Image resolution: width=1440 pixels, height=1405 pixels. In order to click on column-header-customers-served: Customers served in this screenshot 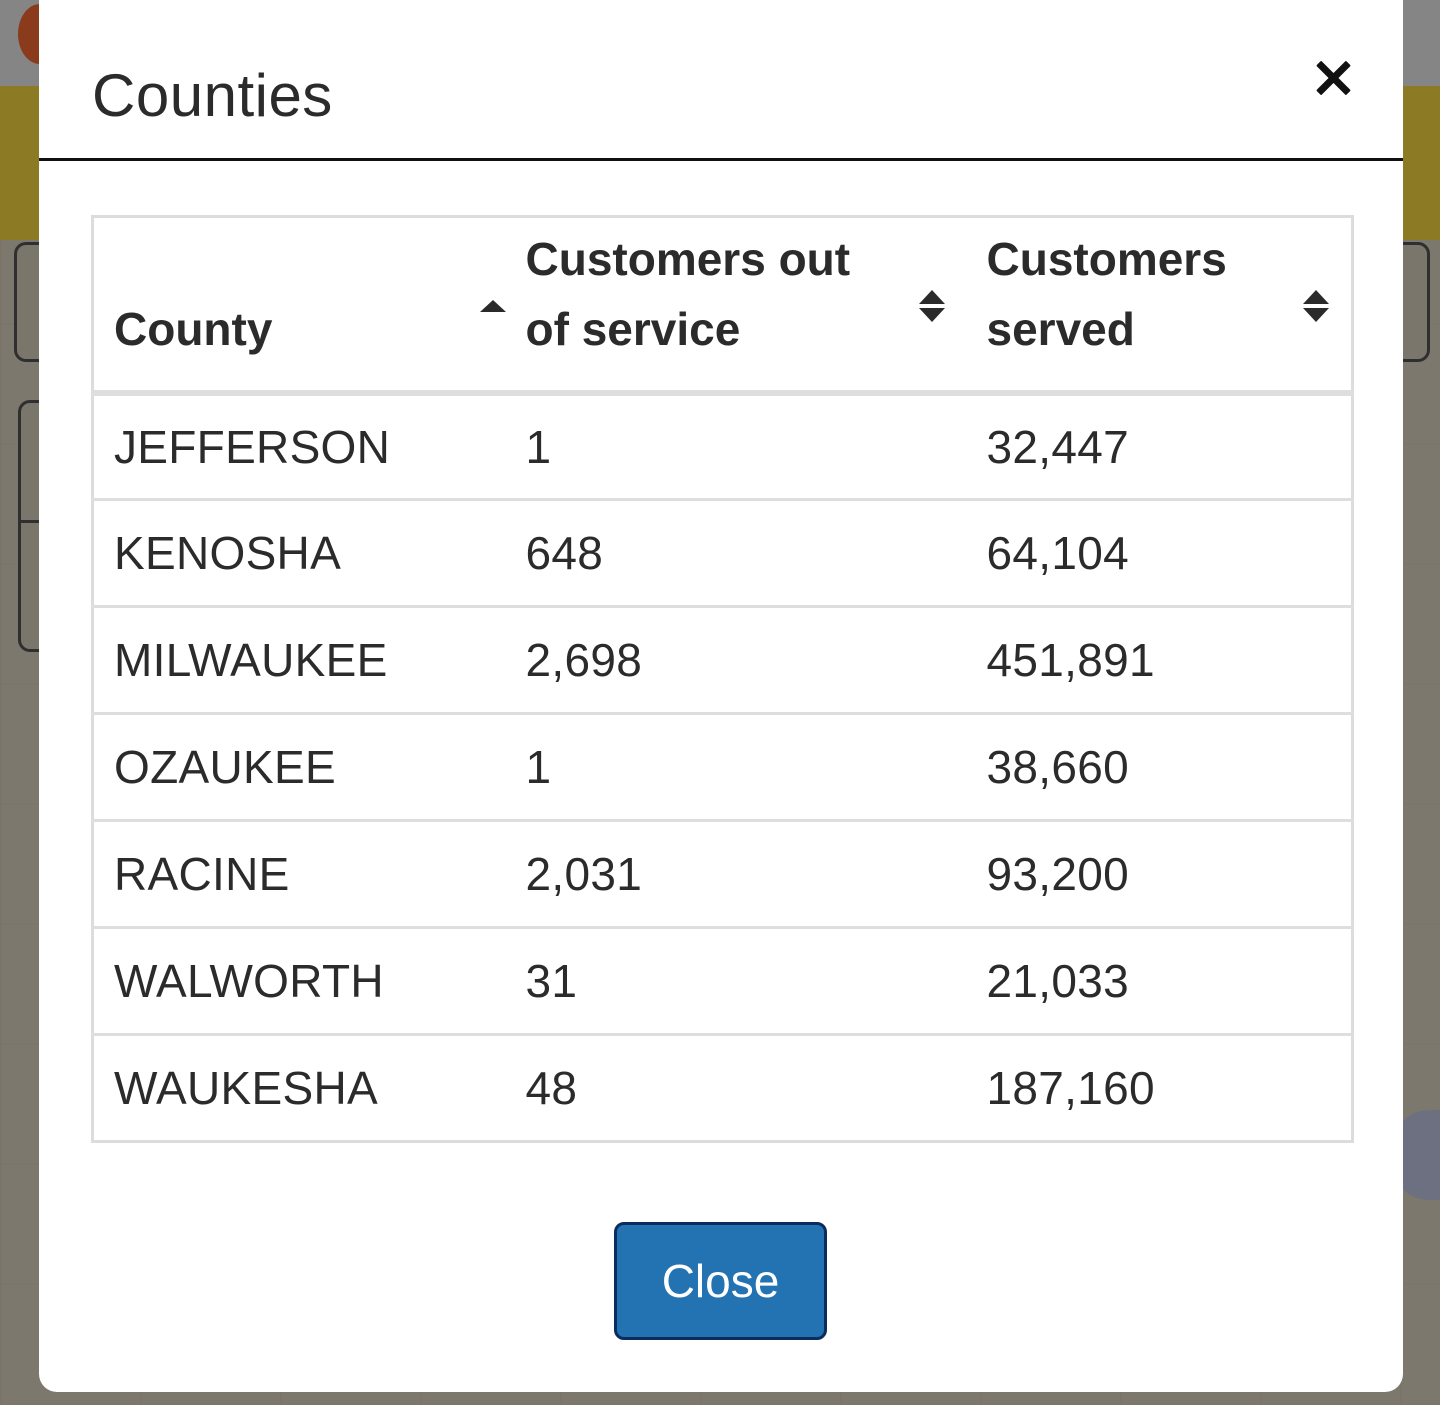, I will do `click(1159, 306)`.